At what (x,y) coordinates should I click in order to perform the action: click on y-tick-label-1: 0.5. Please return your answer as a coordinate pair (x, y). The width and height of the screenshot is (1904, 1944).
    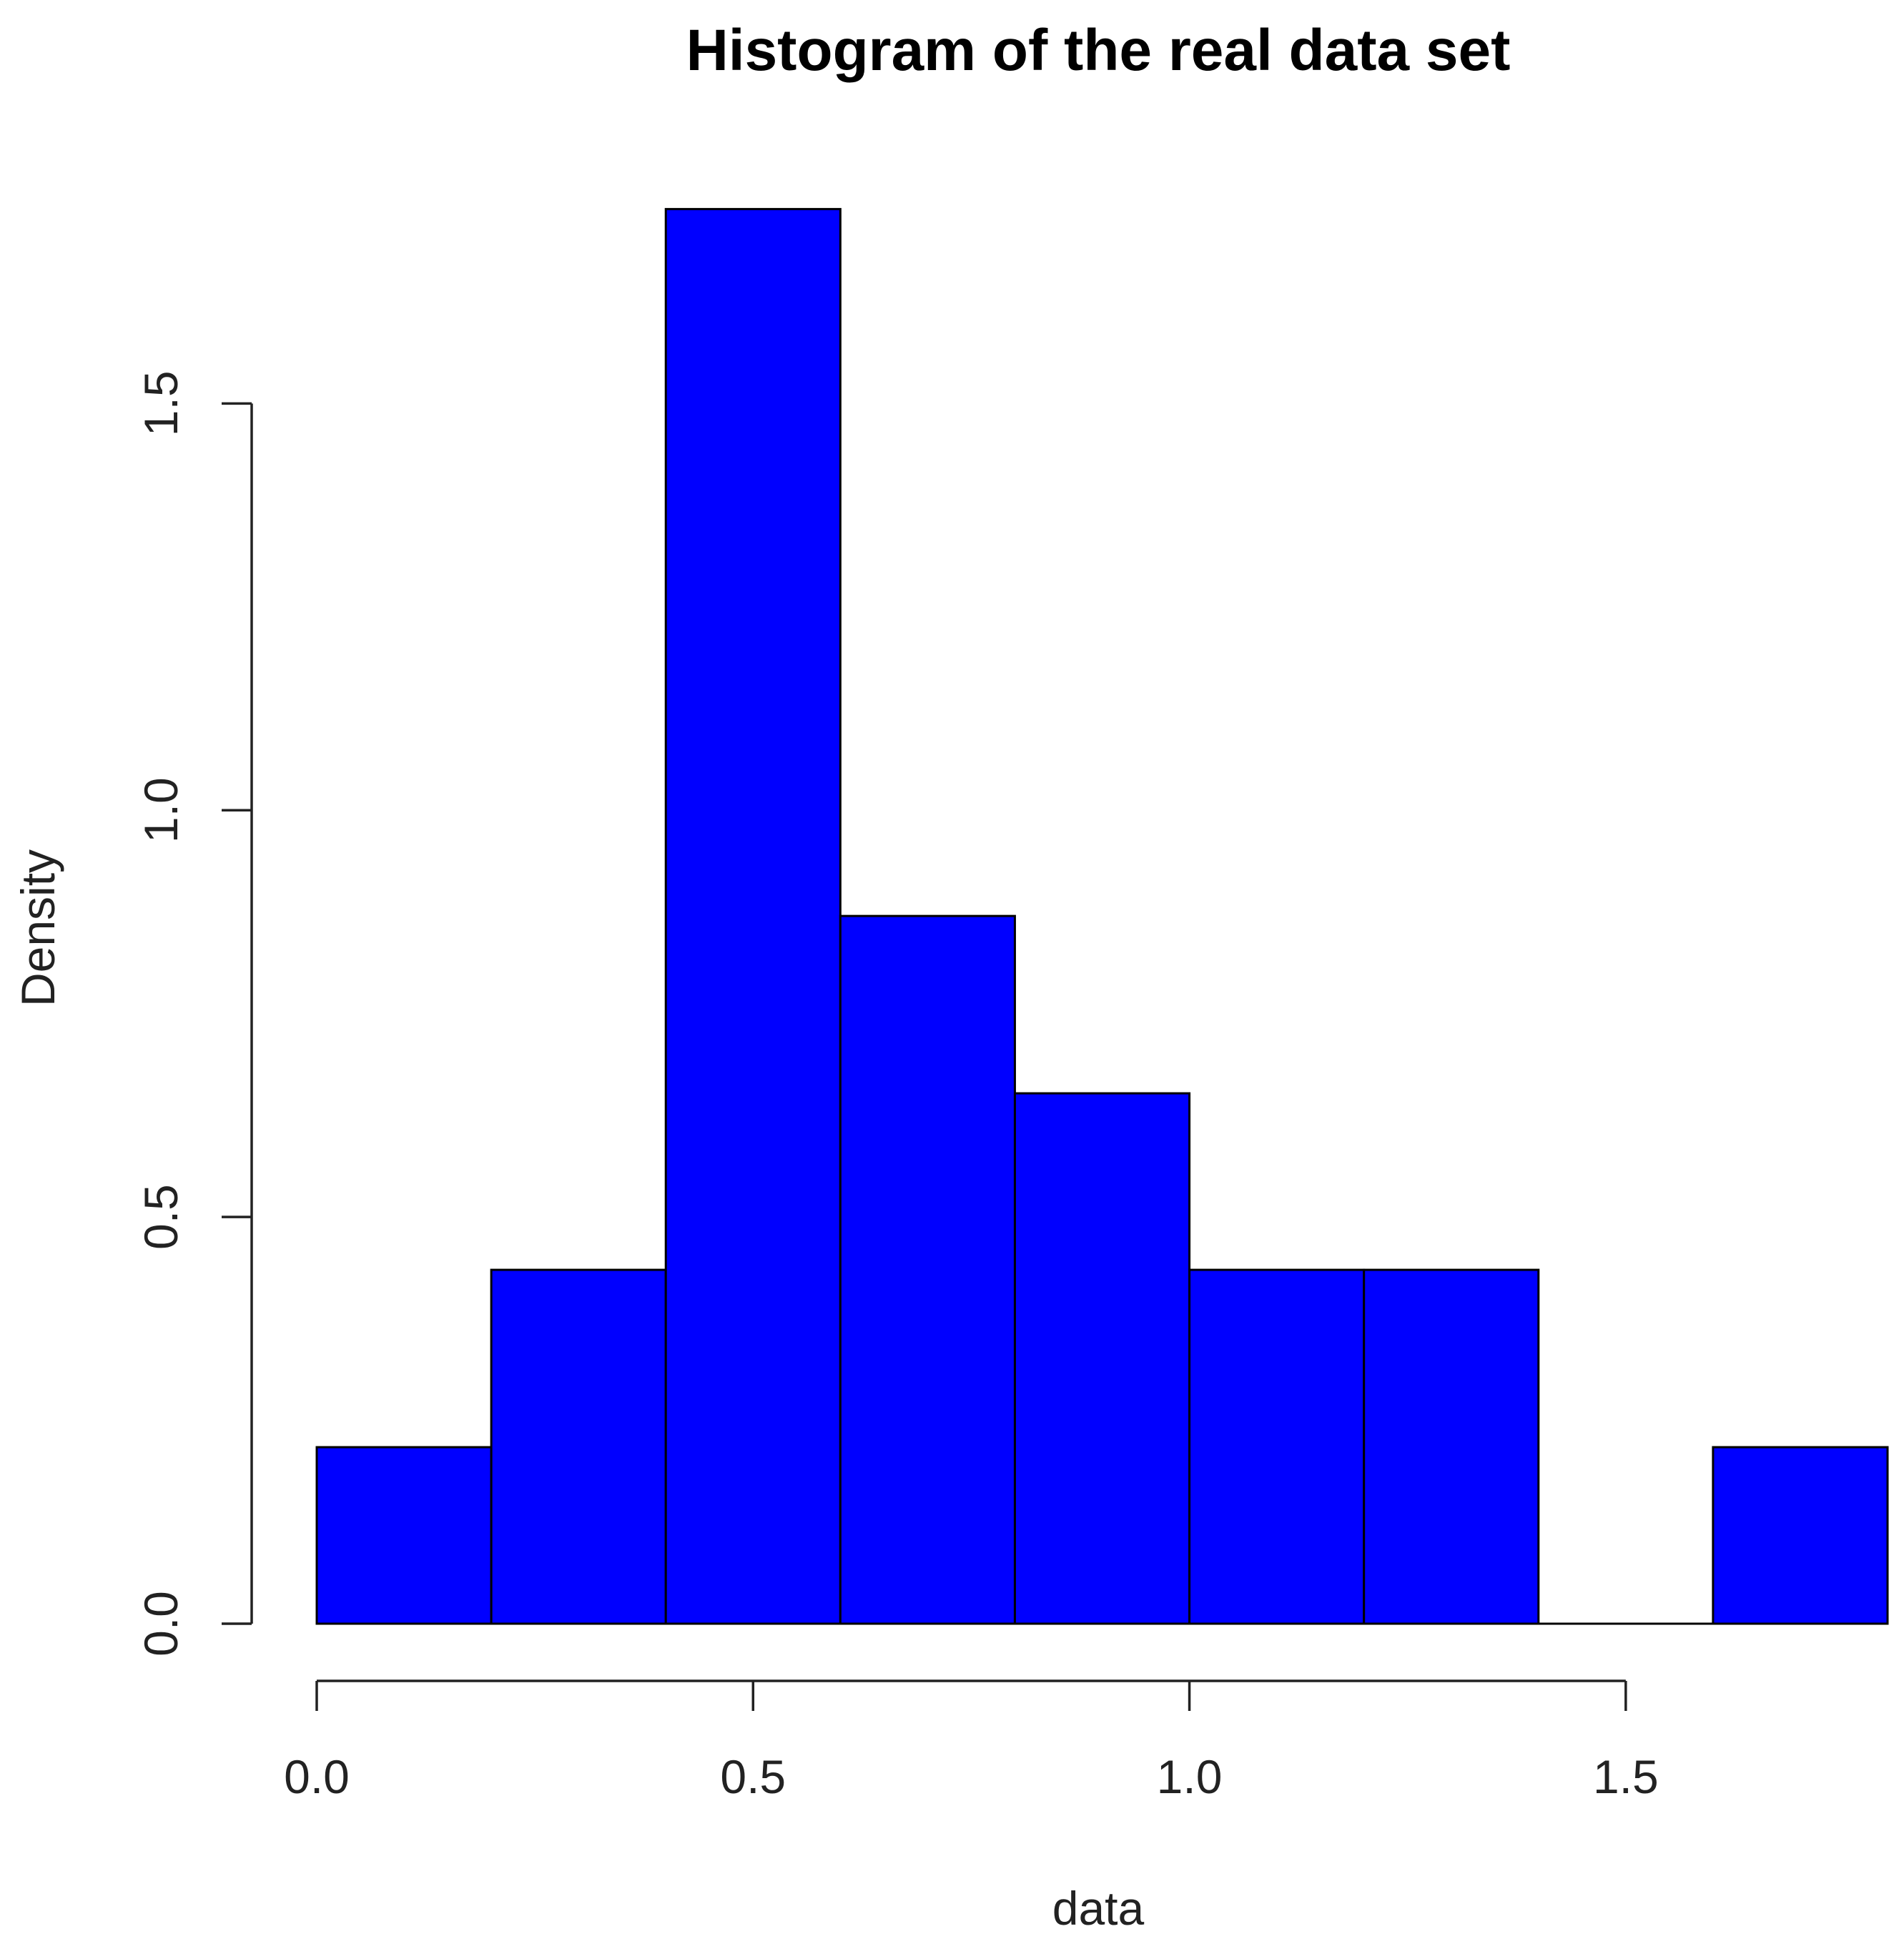
    Looking at the image, I should click on (160, 1217).